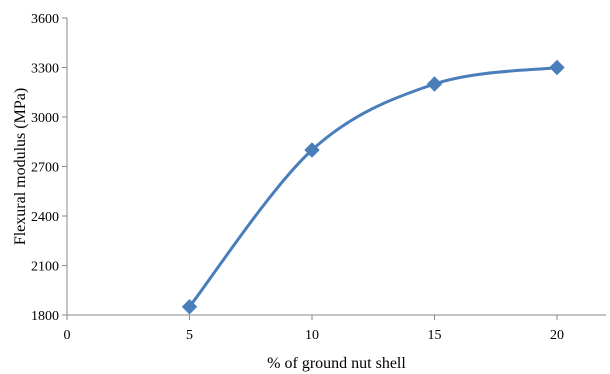  I want to click on x-axis-title: % of ground nut shell, so click(336, 363).